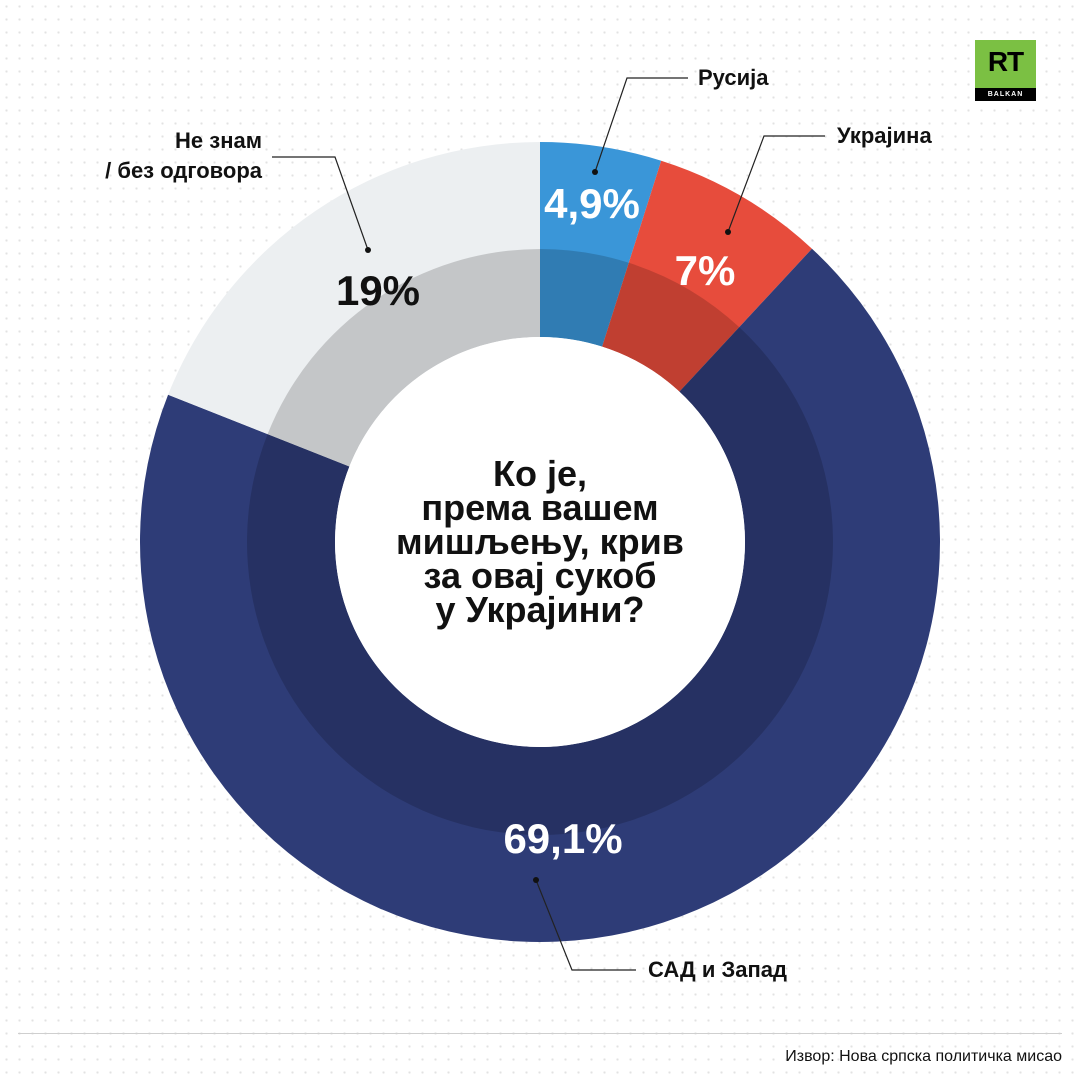  Describe the element at coordinates (1005, 61) in the screenshot. I see `logo-main-text: RT` at that location.